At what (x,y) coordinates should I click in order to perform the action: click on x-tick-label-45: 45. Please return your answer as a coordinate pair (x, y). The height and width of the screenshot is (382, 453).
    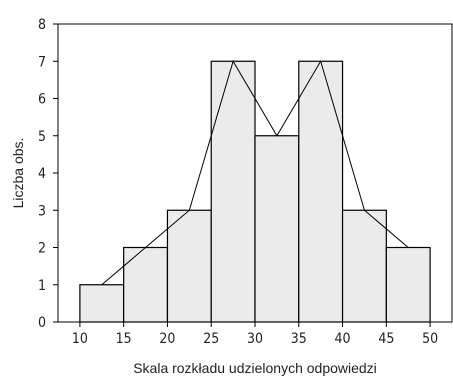
    Looking at the image, I should click on (386, 339).